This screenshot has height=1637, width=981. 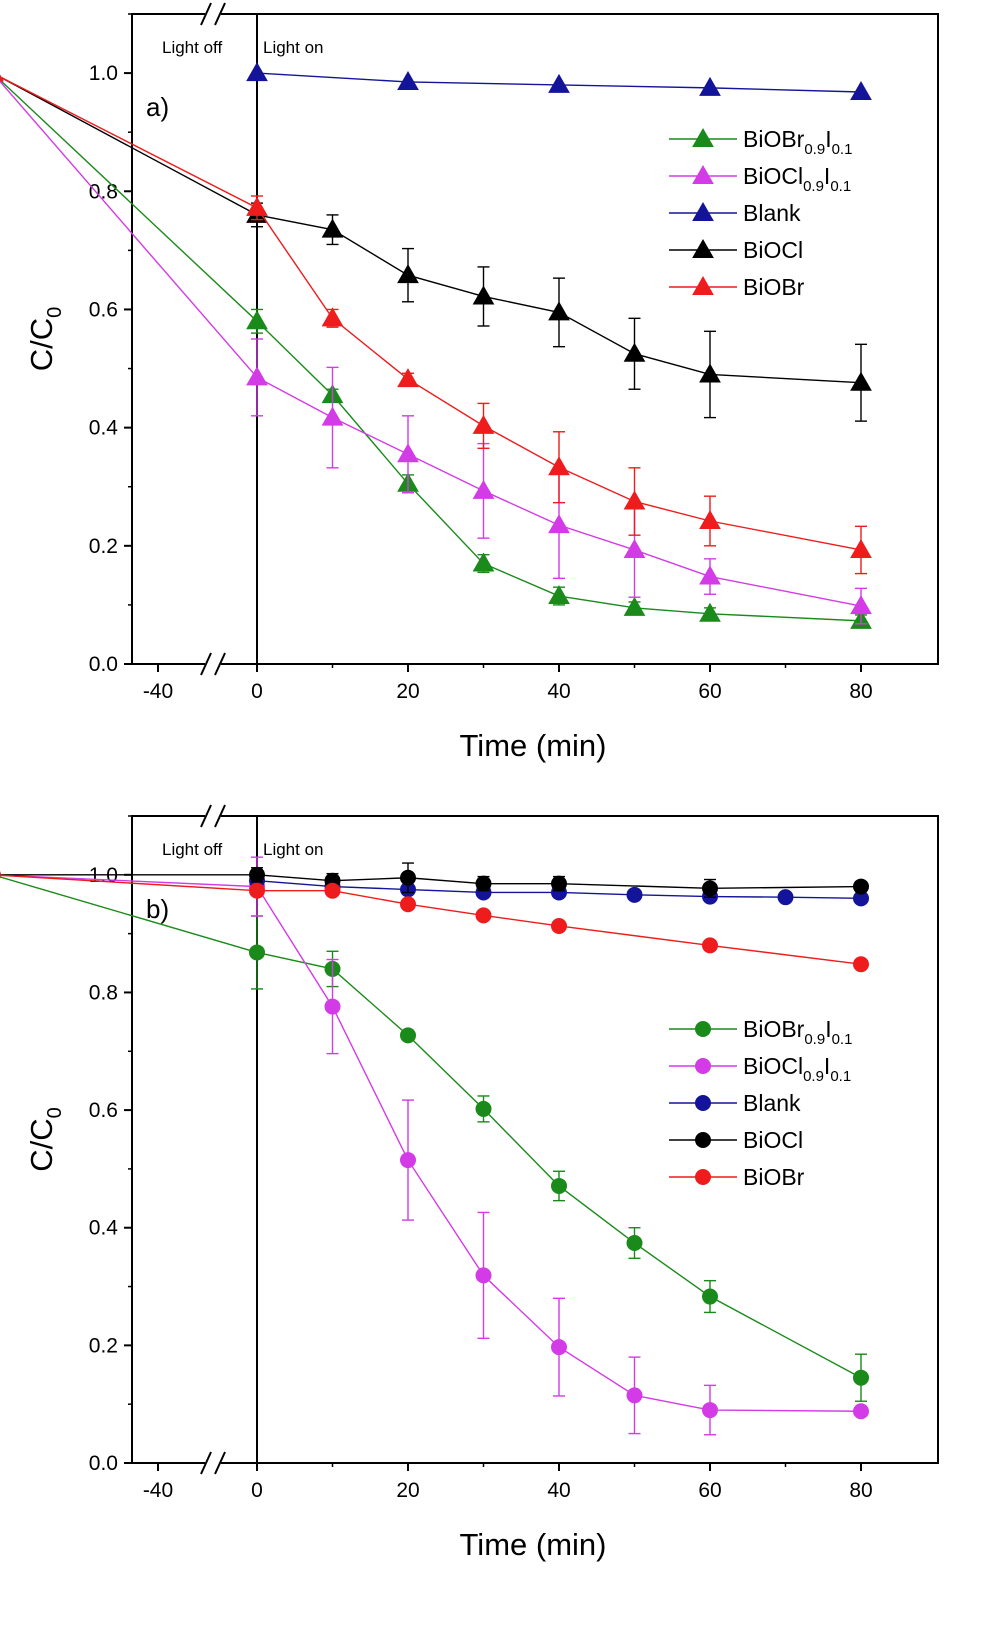 I want to click on panel-label: b), so click(x=157, y=909).